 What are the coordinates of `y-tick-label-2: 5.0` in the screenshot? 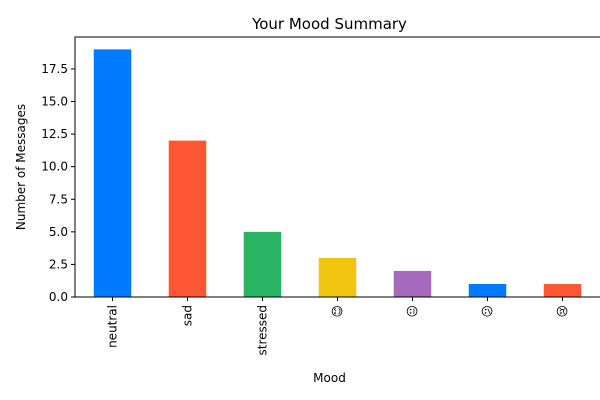 It's located at (58, 232).